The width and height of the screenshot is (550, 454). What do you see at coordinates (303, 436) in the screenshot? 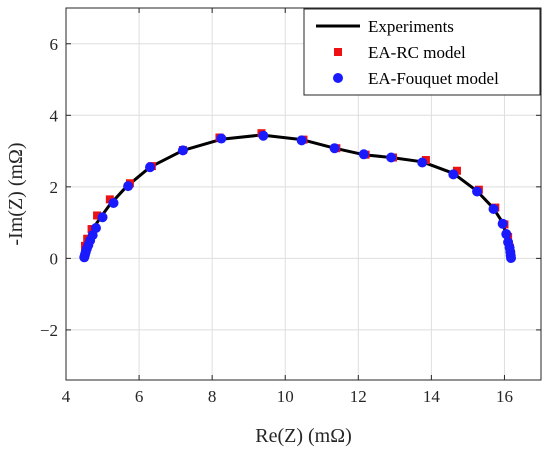
I see `x-axis-label: Re(Z) (mΩ)` at bounding box center [303, 436].